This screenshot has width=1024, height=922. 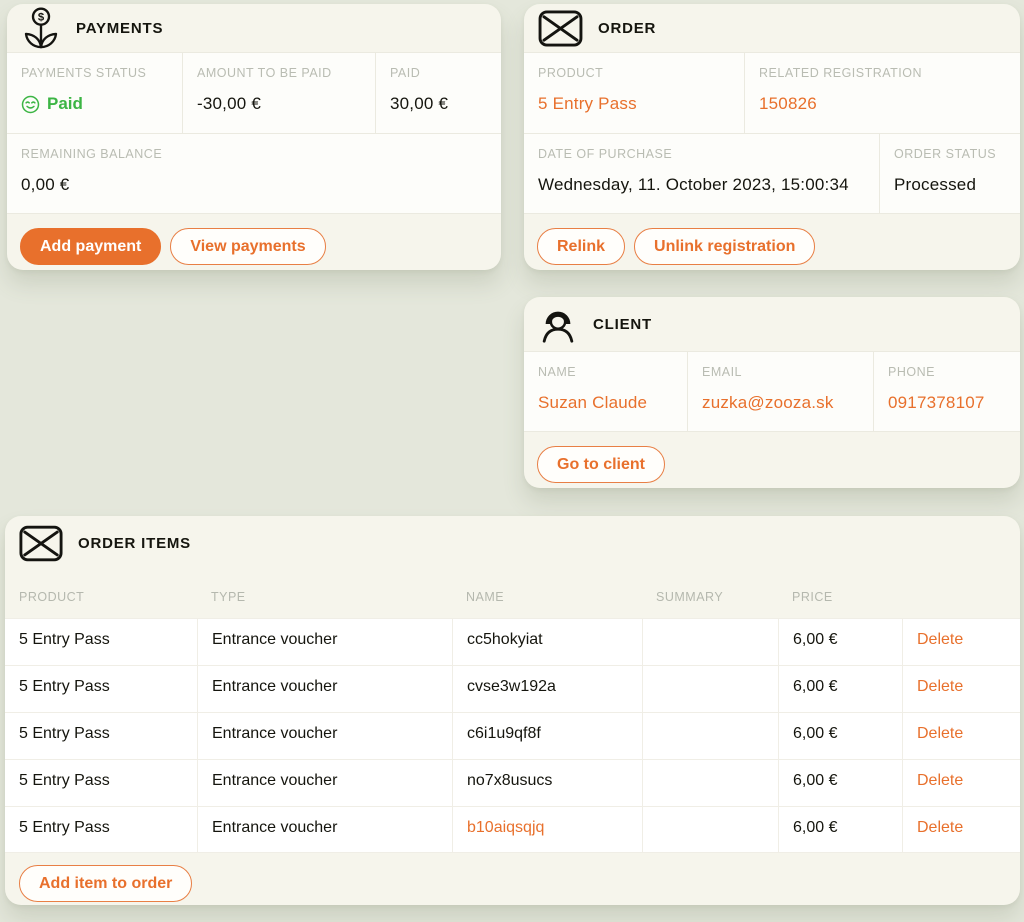 What do you see at coordinates (106, 883) in the screenshot?
I see `add-item-to-order-button: Add item to order` at bounding box center [106, 883].